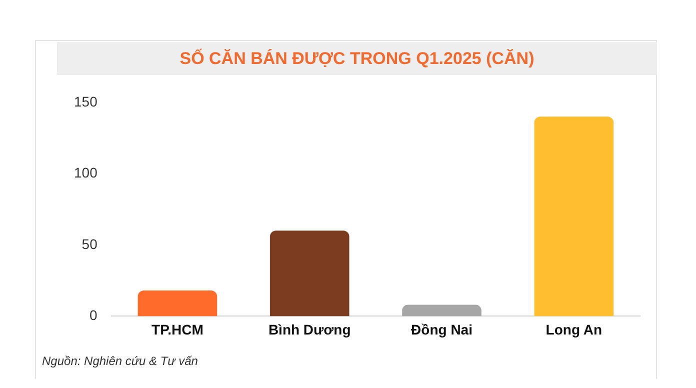  Describe the element at coordinates (309, 329) in the screenshot. I see `x-tick-label: Bình Dương` at that location.